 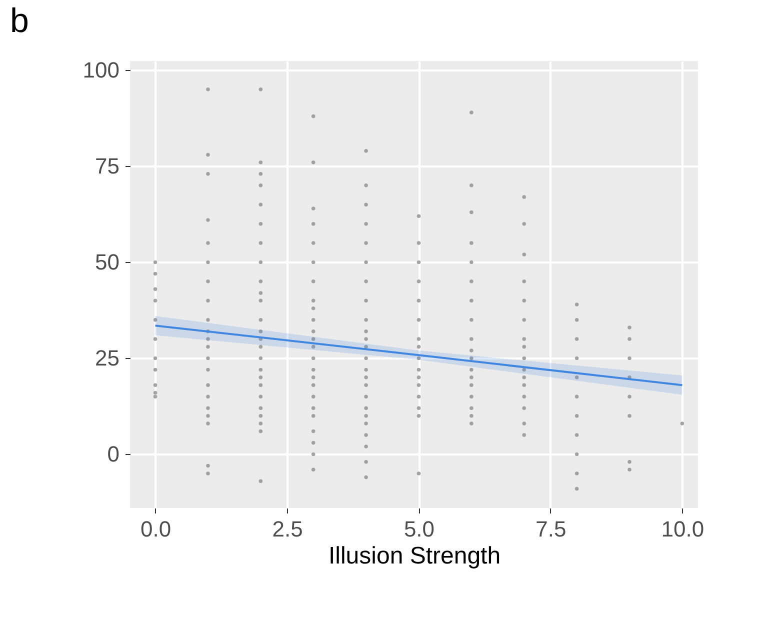 What do you see at coordinates (107, 358) in the screenshot?
I see `y-tick-label: 25` at bounding box center [107, 358].